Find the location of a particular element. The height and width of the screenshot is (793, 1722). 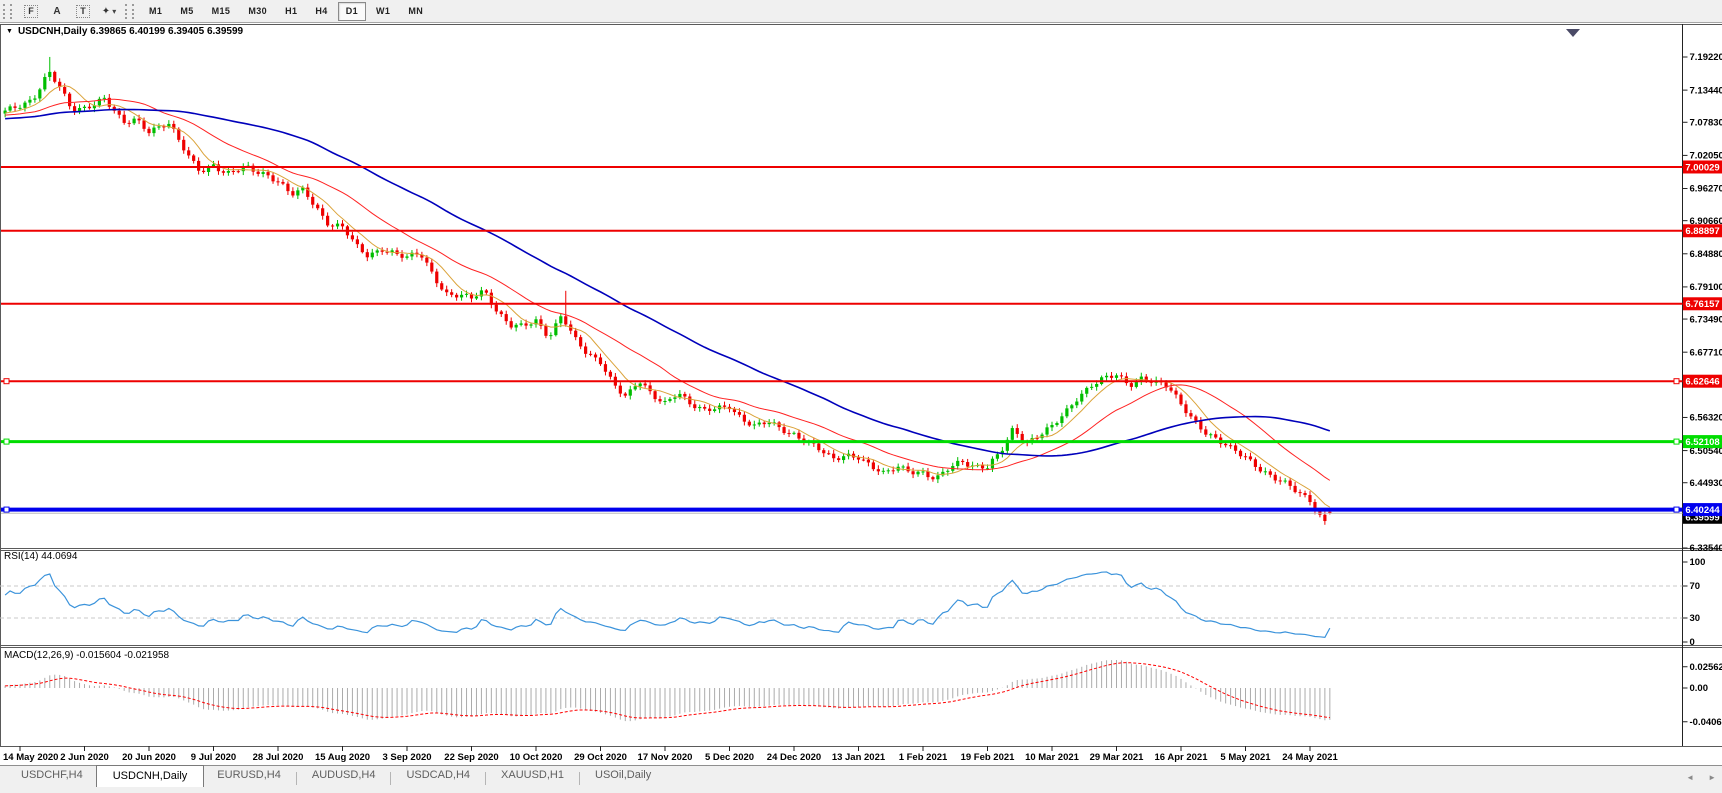

date-axis-tick: 24 May 2021 is located at coordinates (1310, 757).